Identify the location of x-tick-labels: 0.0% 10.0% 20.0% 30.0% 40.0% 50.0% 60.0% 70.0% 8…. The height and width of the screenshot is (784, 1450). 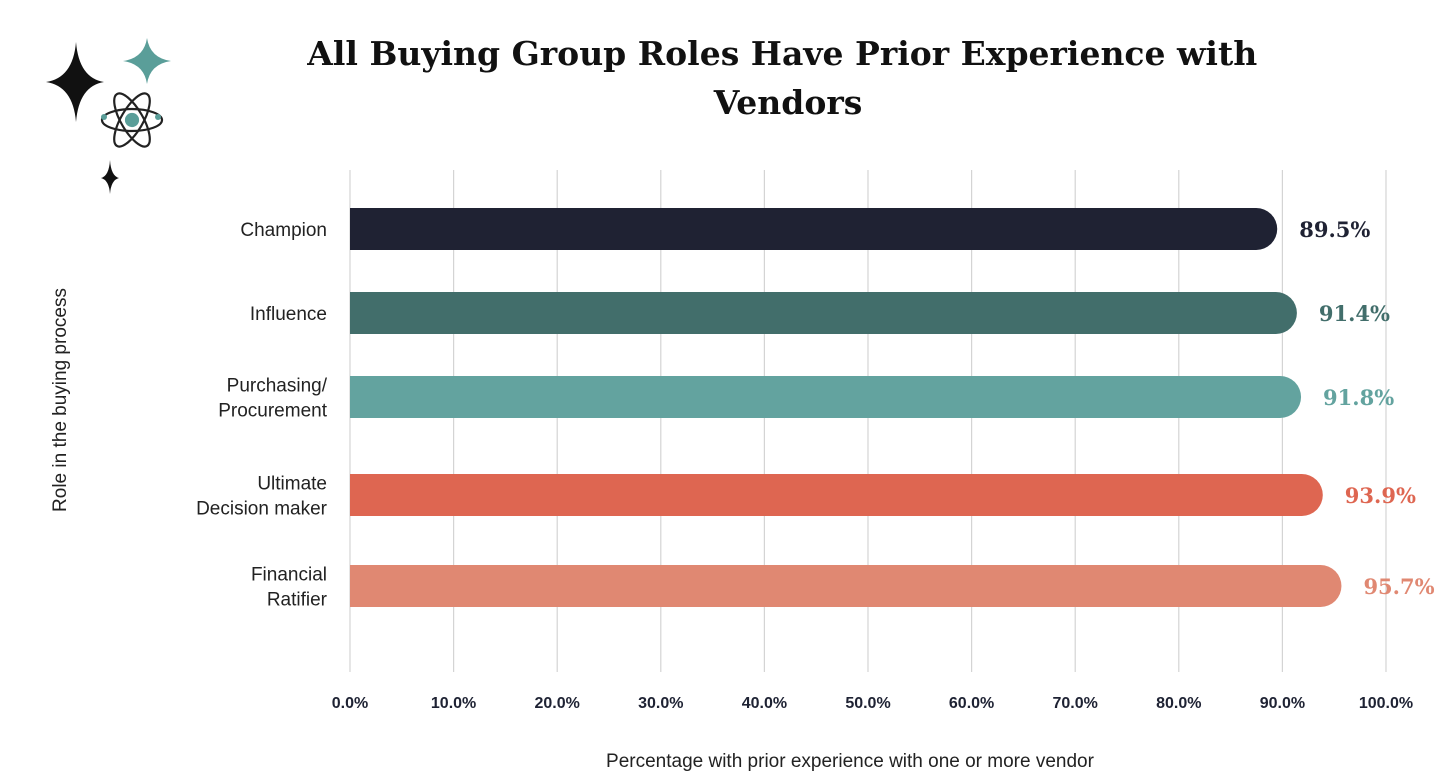
(872, 703).